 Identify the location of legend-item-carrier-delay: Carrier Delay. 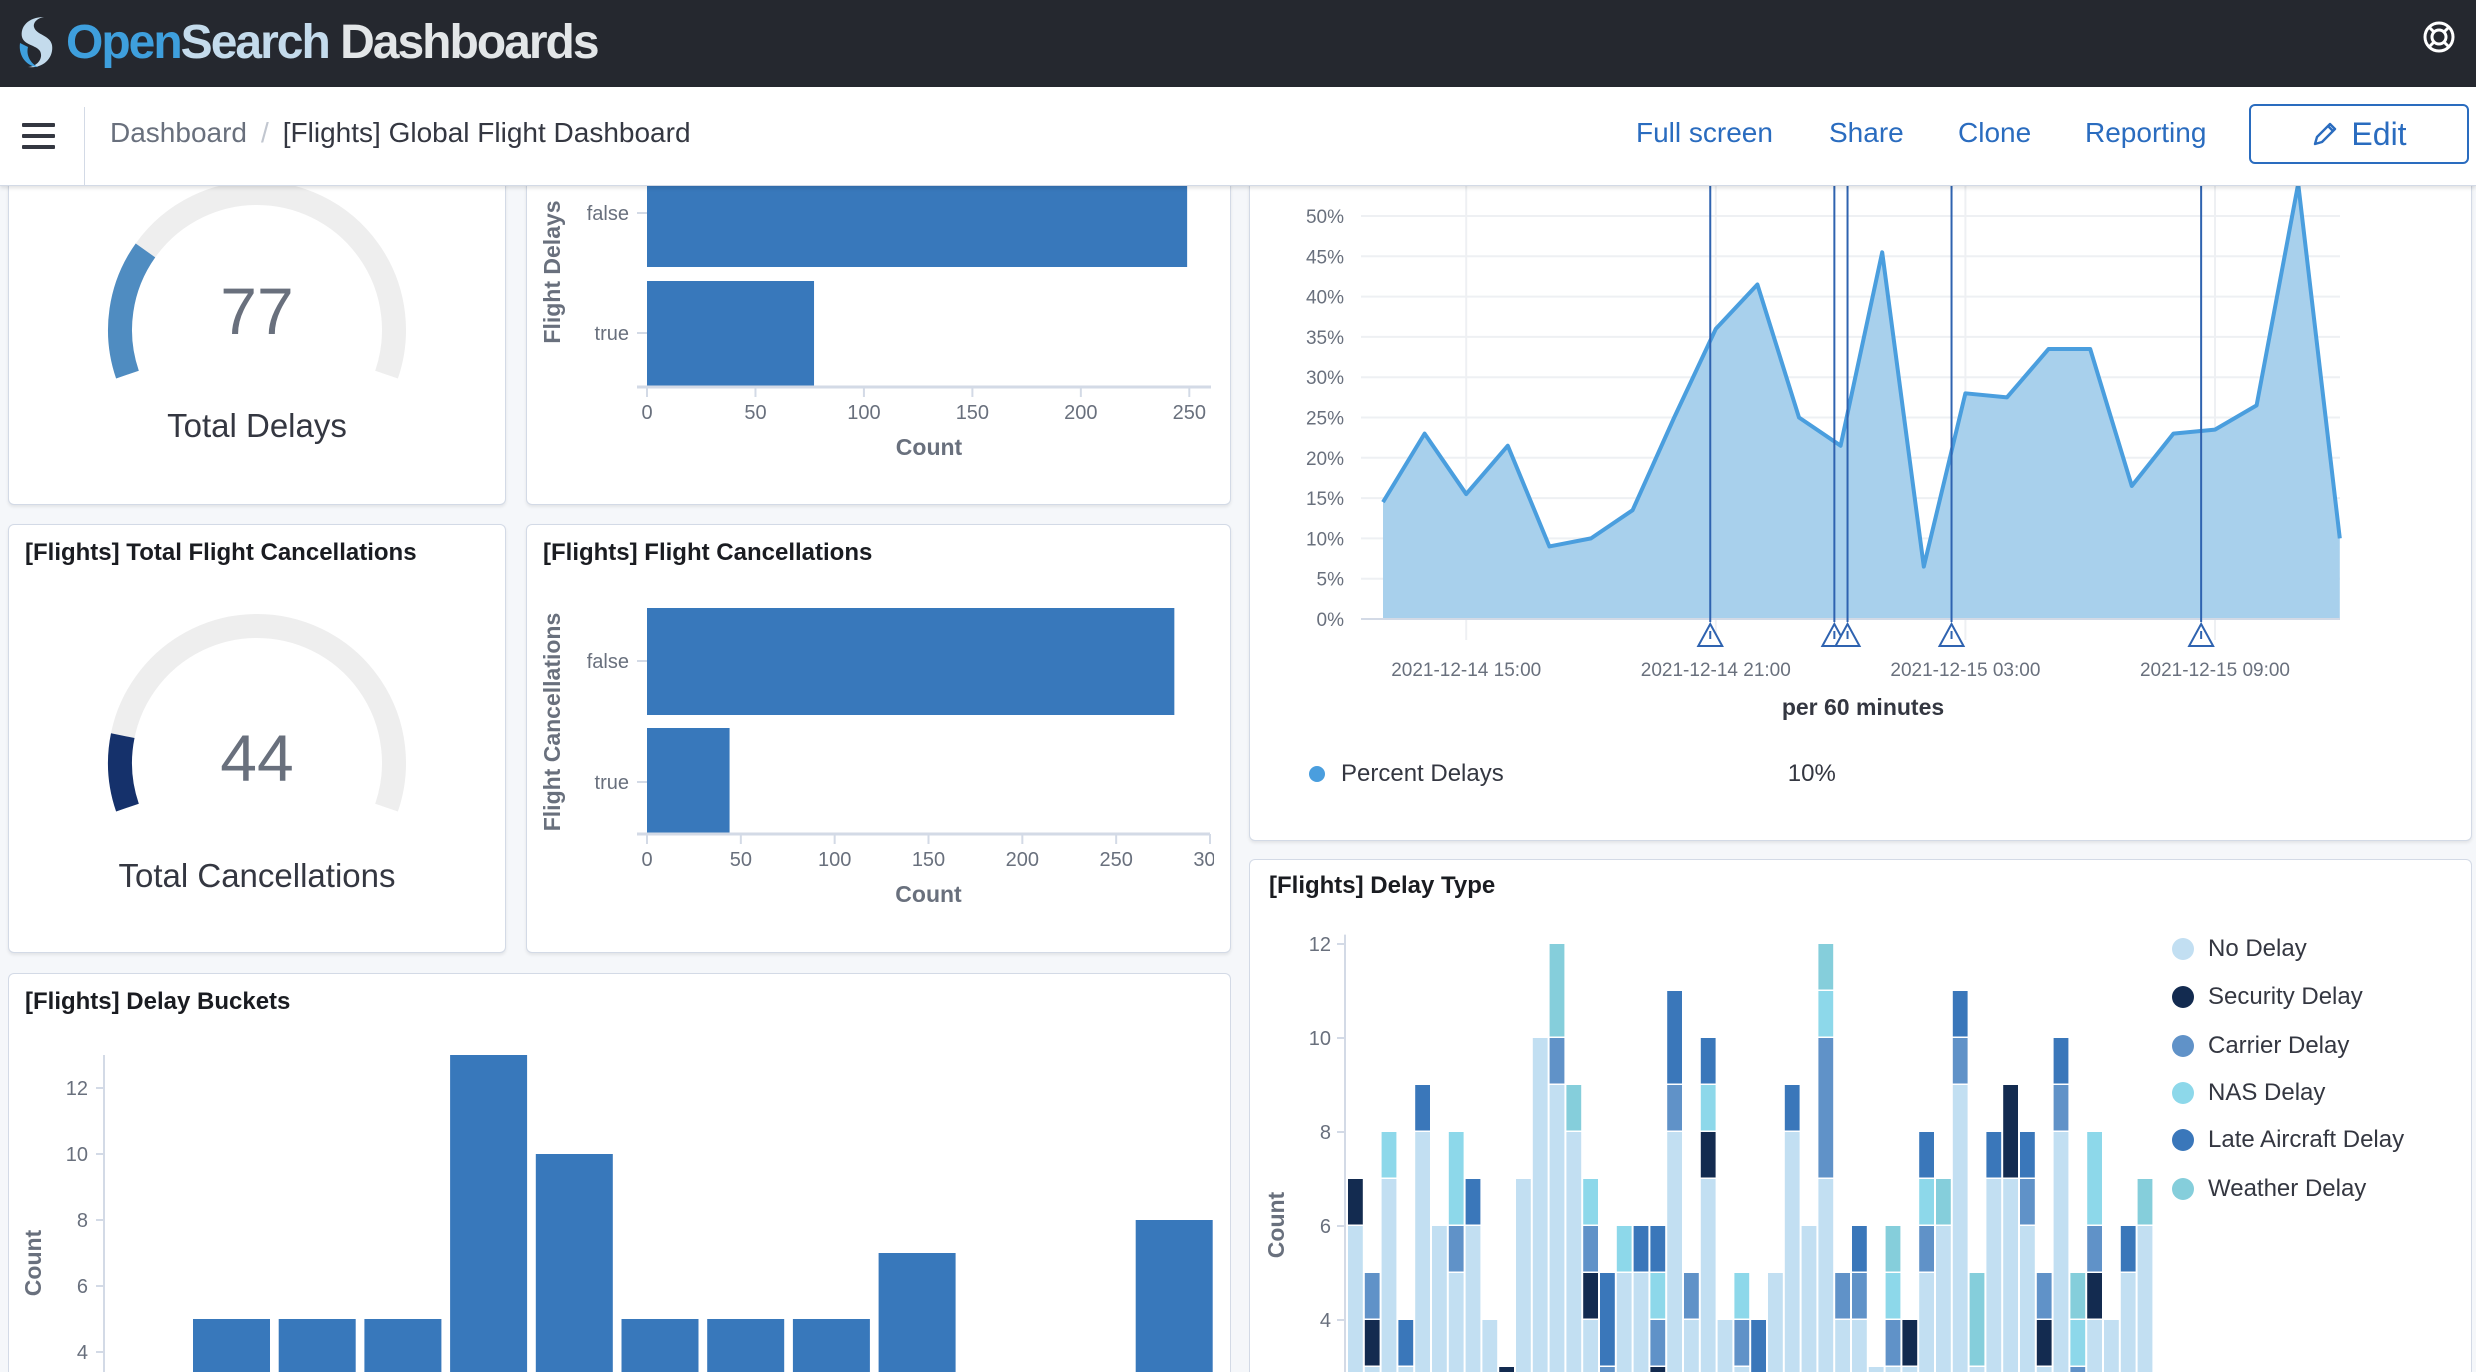
(2260, 1046).